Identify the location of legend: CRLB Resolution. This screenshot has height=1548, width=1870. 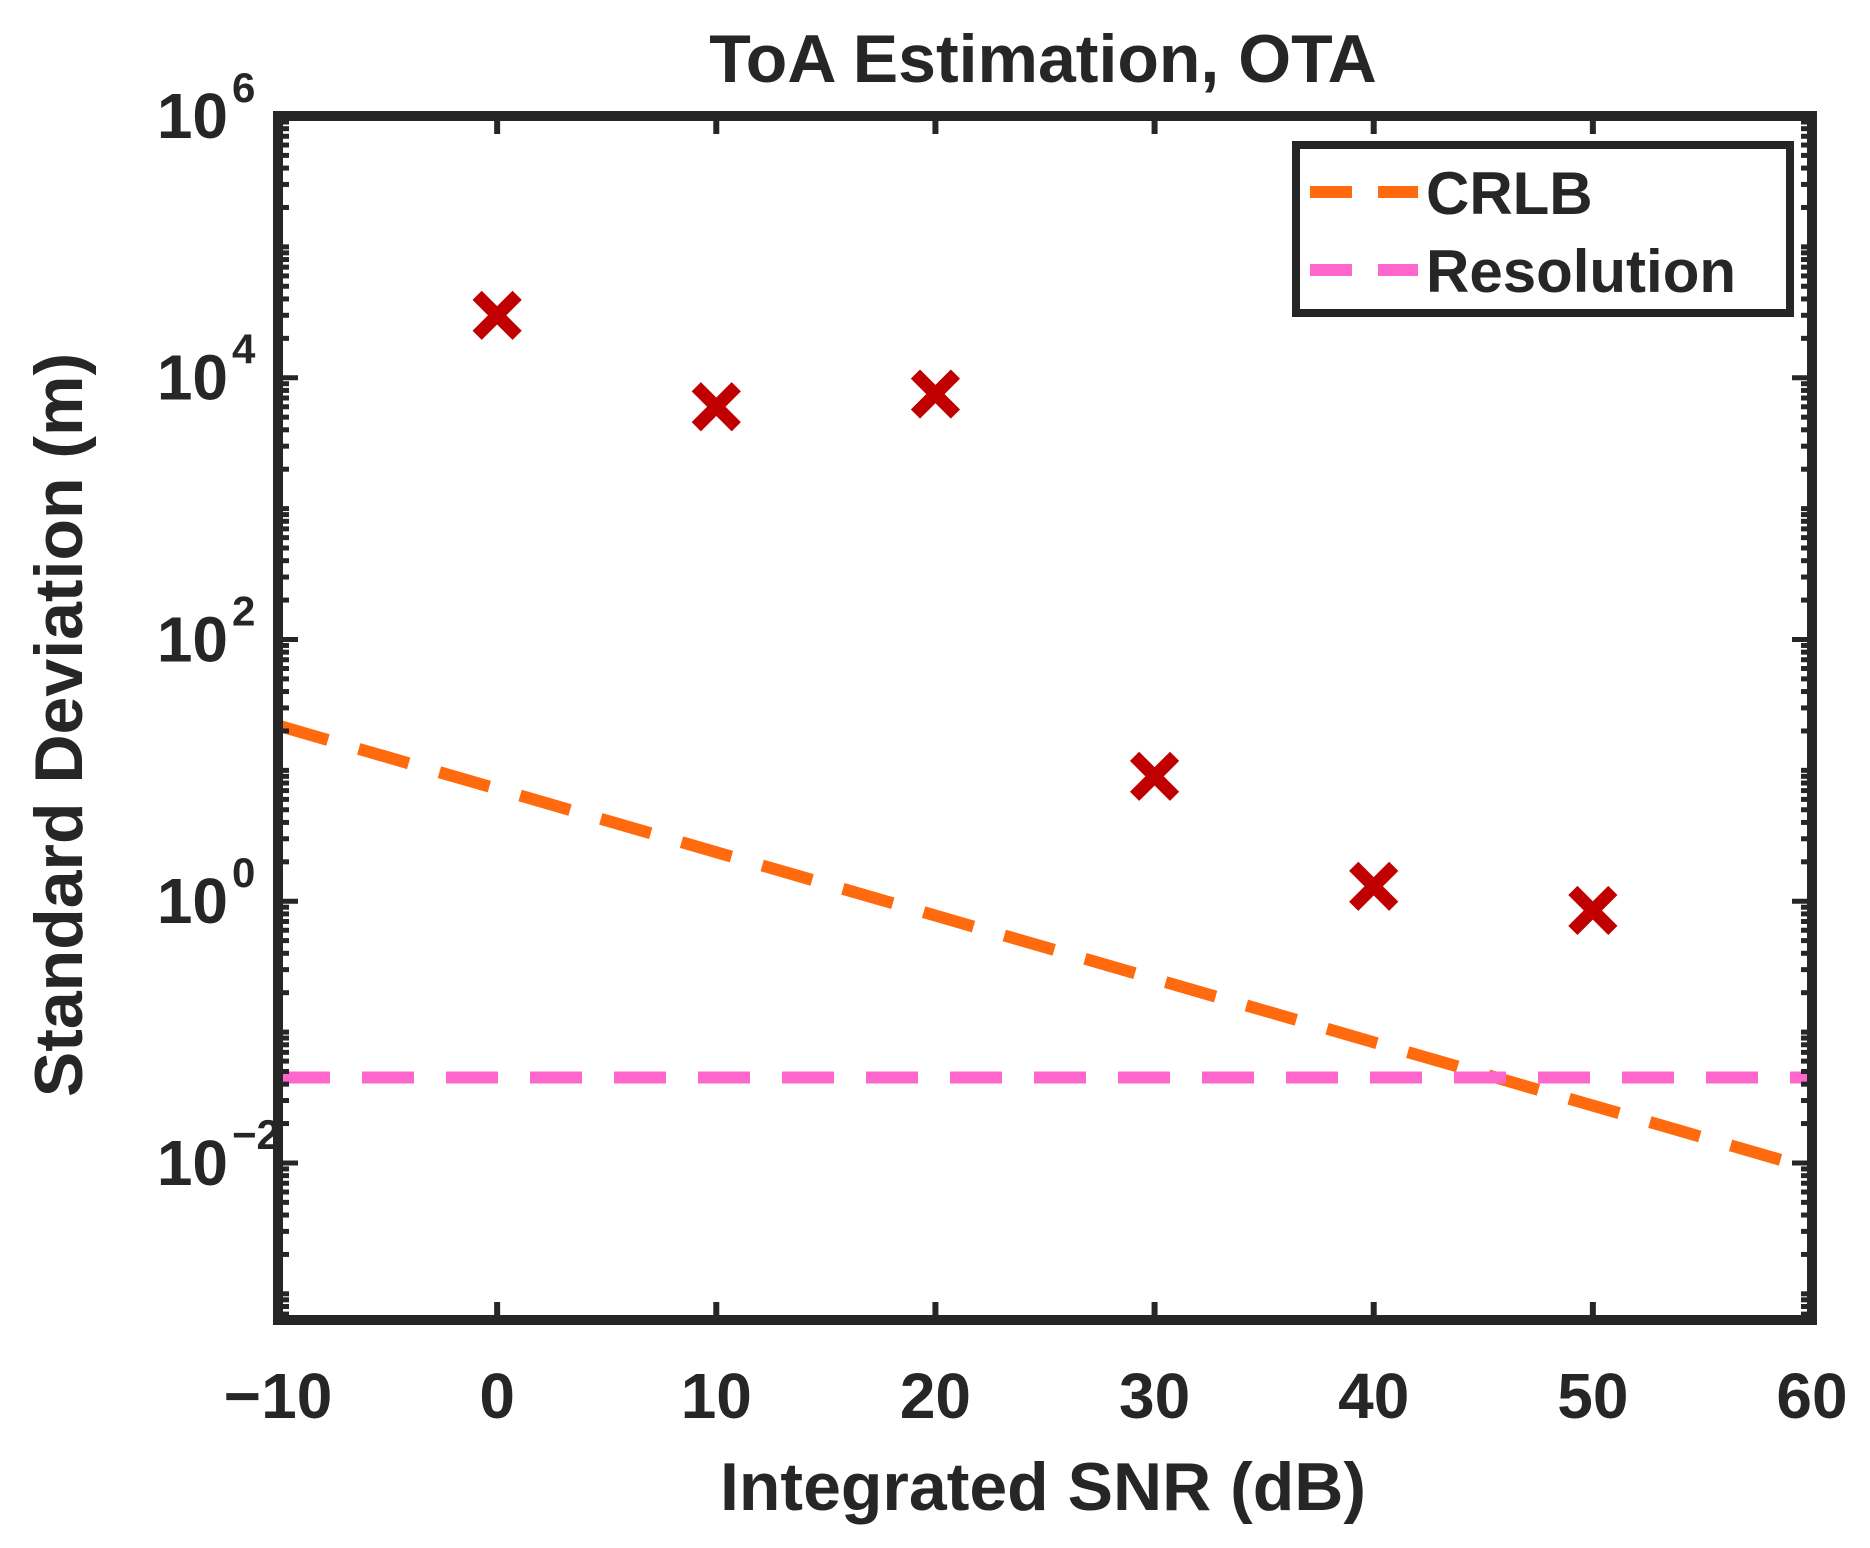
(1543, 229).